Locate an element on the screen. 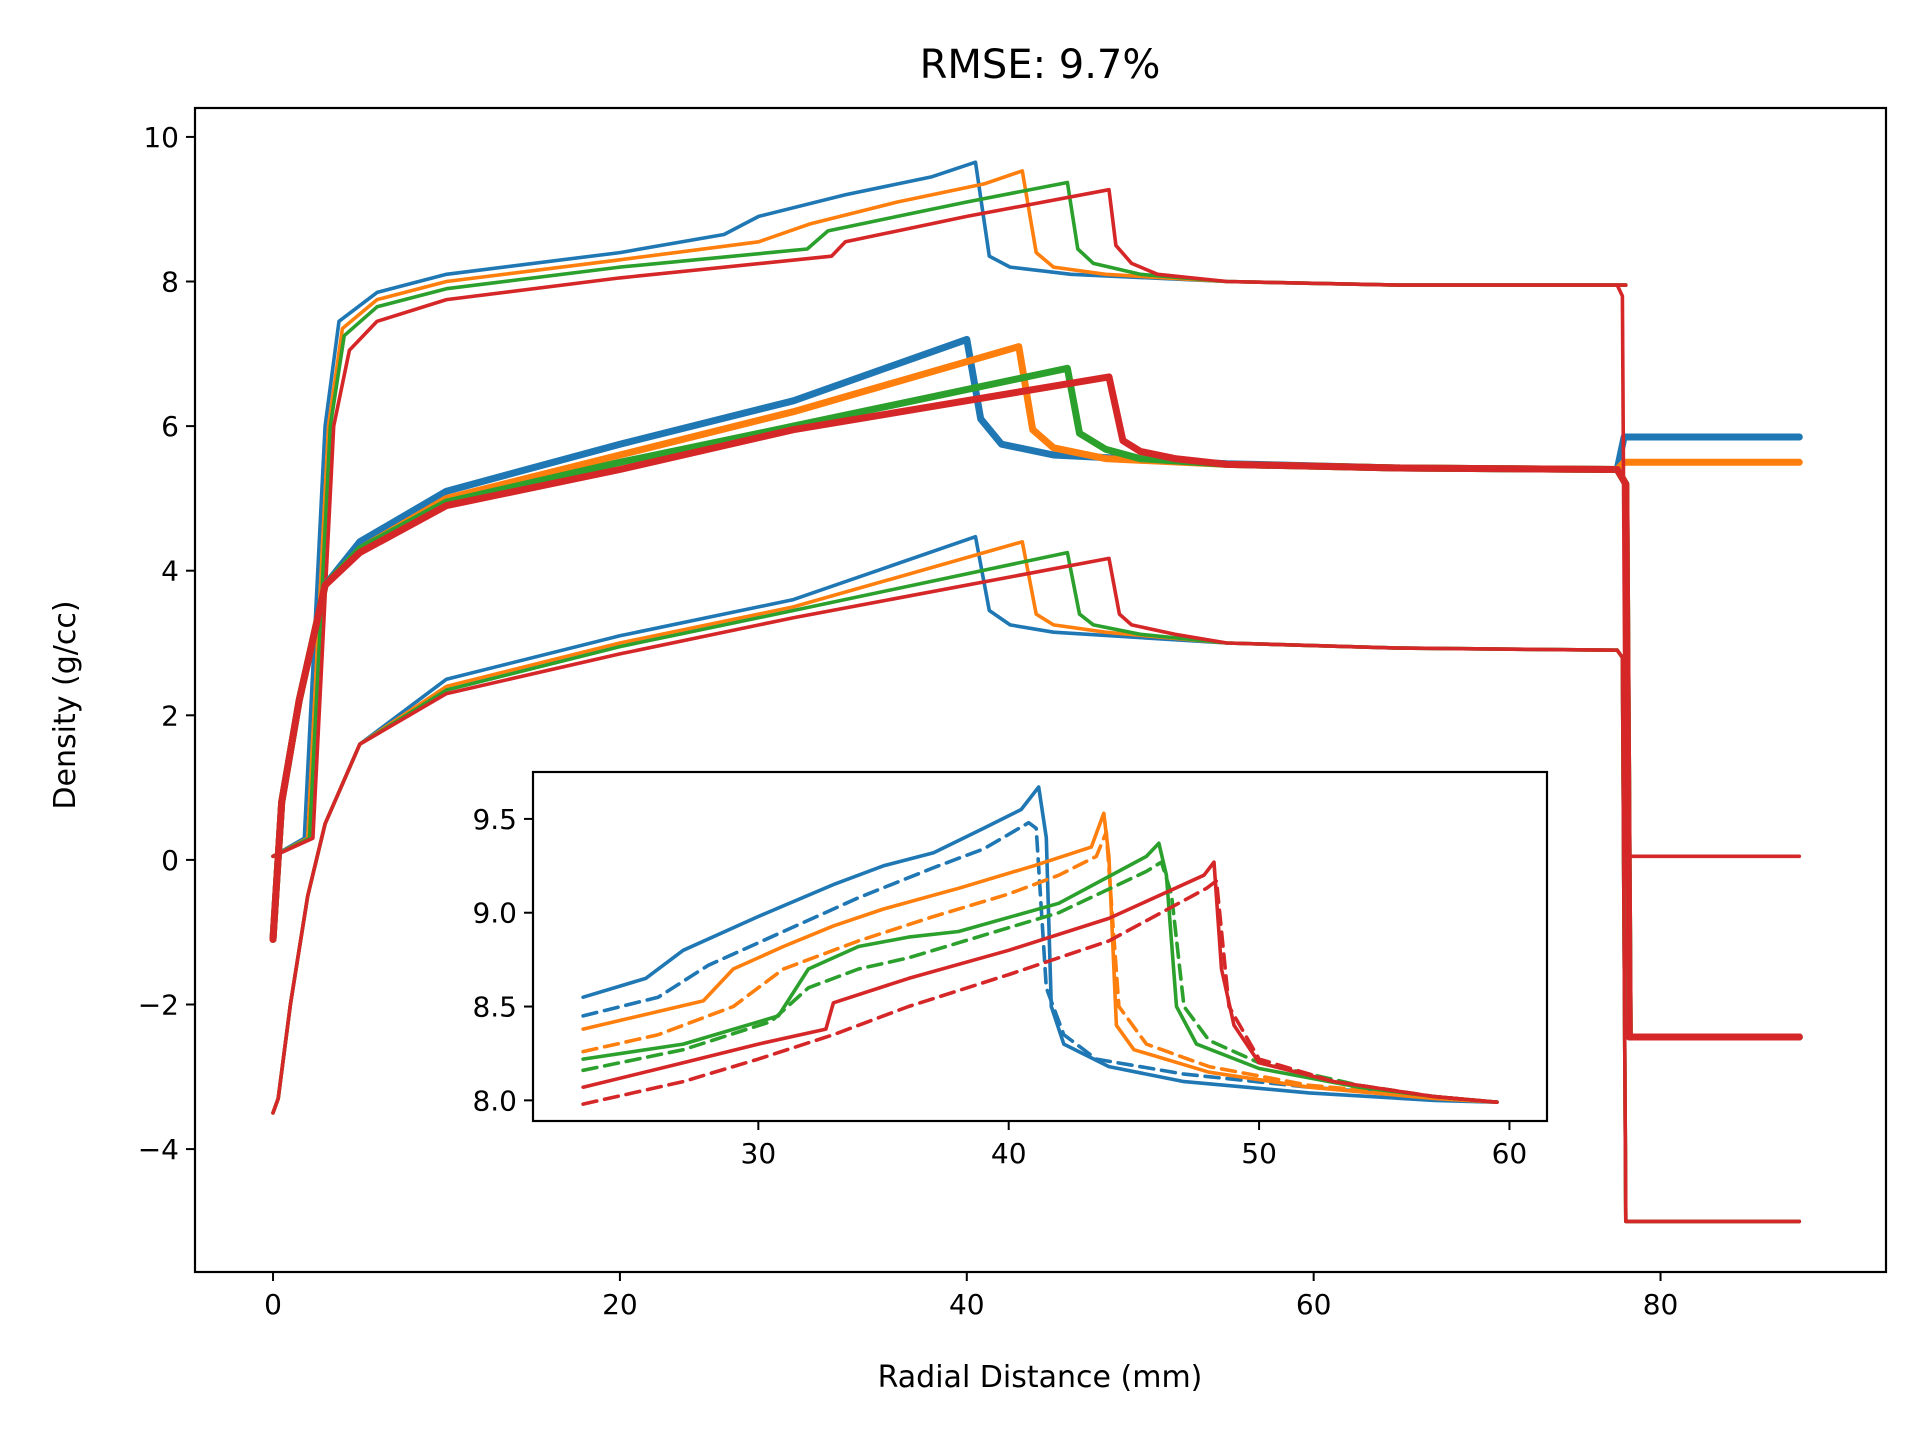 This screenshot has height=1440, width=1920. inset-y-tick-label: 8.5 is located at coordinates (494, 1007).